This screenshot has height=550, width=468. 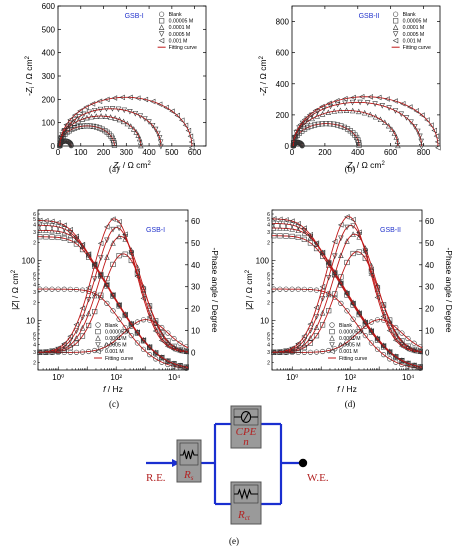 I want to click on x-tick-label: 10⁰, so click(x=292, y=377).